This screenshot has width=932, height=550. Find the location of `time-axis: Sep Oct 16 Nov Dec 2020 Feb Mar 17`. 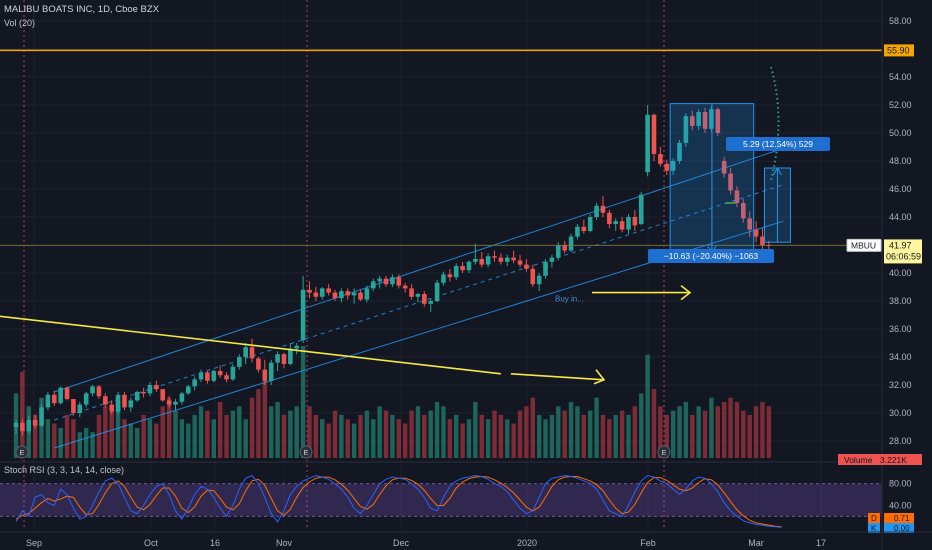

time-axis: Sep Oct 16 Nov Dec 2020 Feb Mar 17 is located at coordinates (466, 539).